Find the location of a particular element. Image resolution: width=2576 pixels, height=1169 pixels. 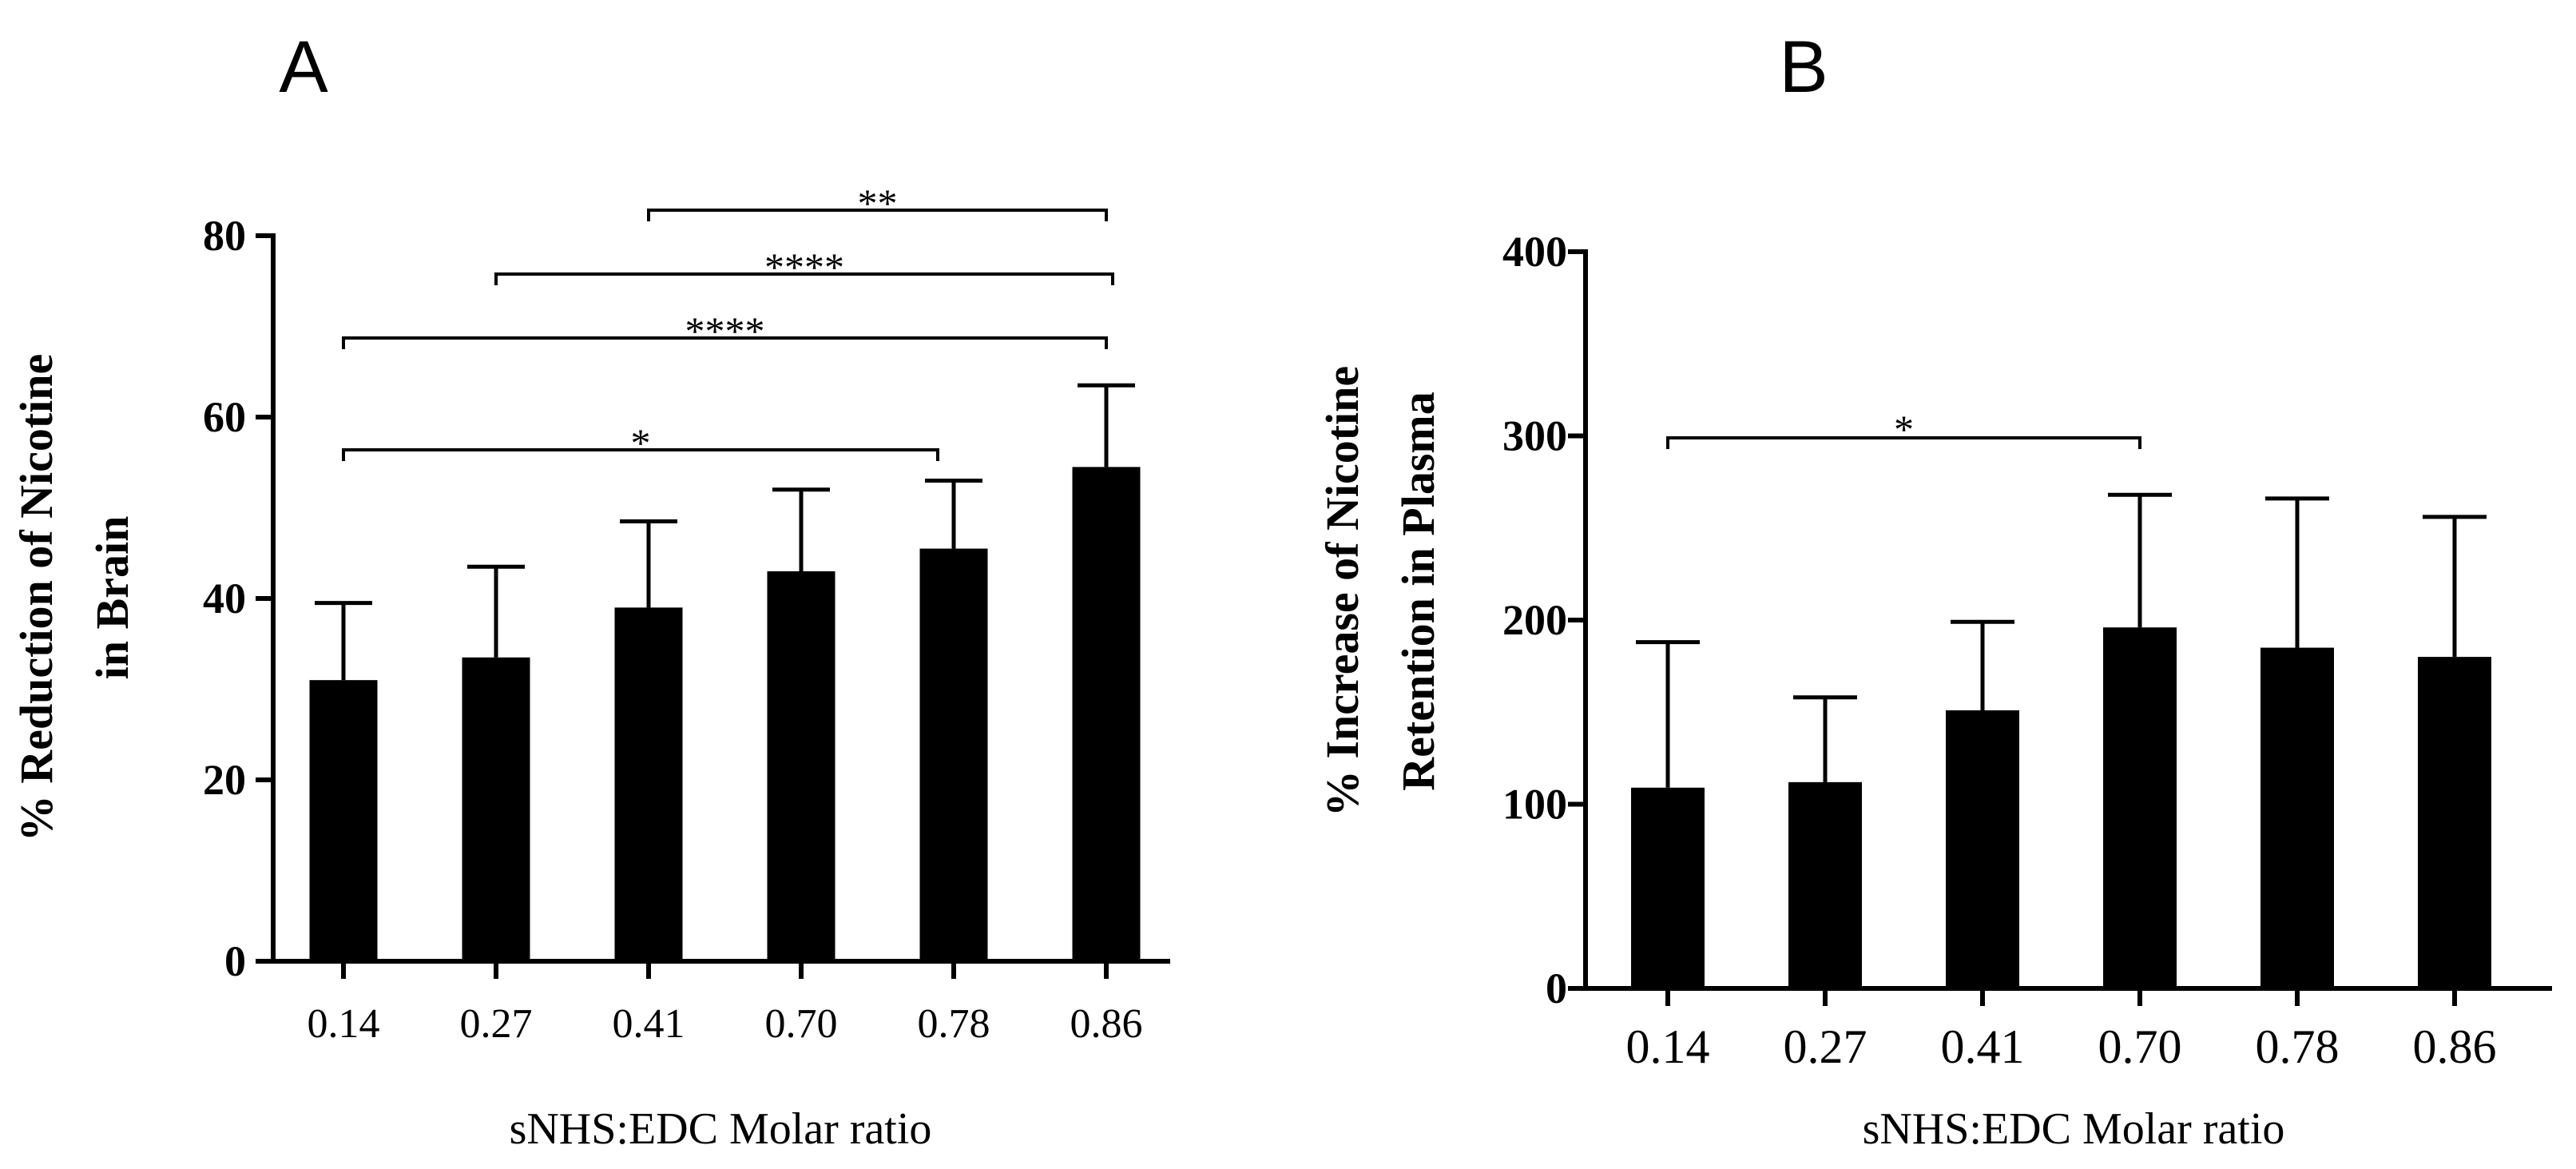

x-tick-label-b-5: 0.78 is located at coordinates (2298, 1046).